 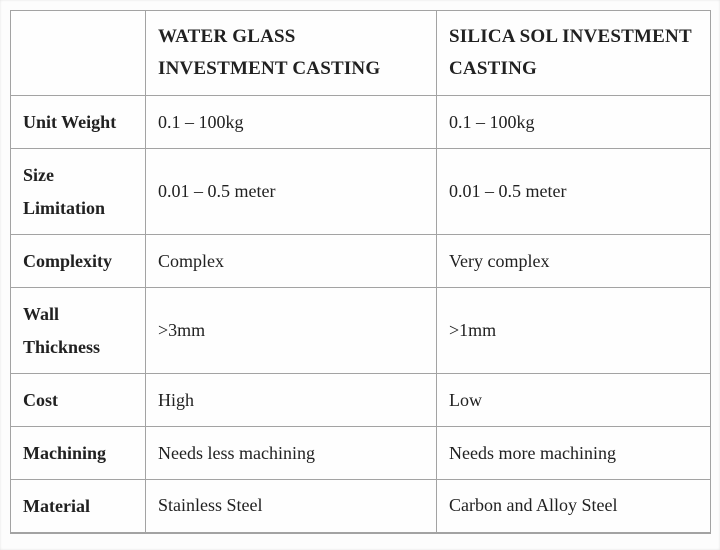 I want to click on silica-sol-cell: Low, so click(x=573, y=400).